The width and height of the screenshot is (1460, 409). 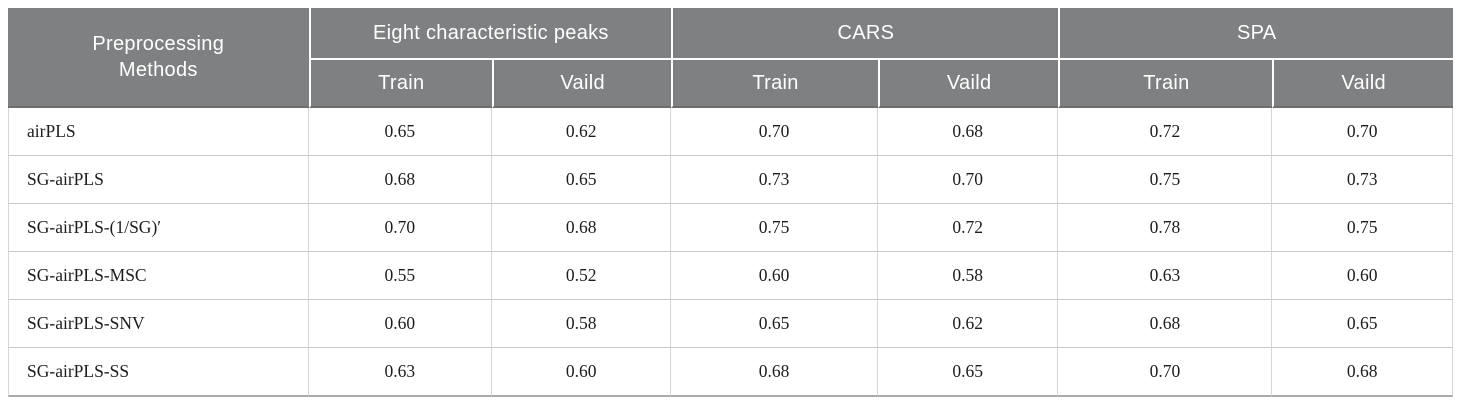 I want to click on header-preprocessing-methods-label: Preprocessing Methods, so click(x=158, y=57).